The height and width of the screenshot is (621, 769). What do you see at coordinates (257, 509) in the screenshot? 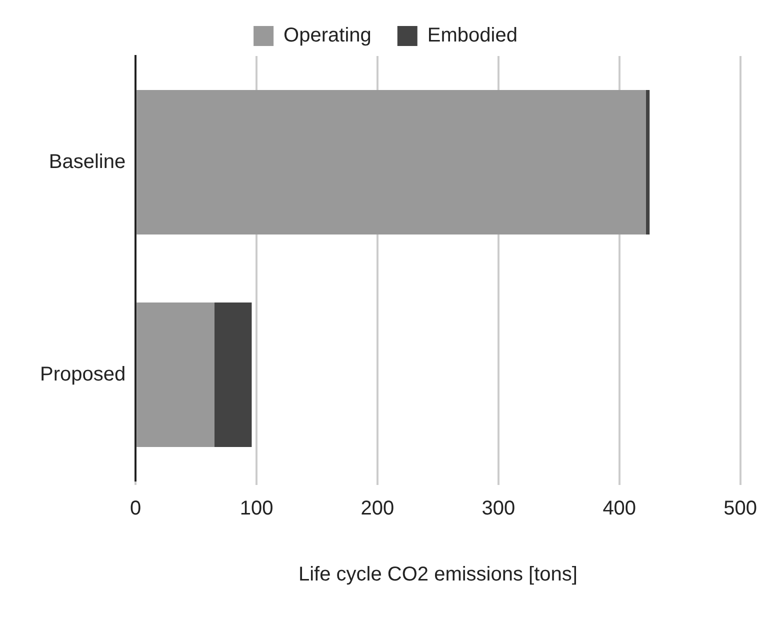
I see `x-tick-label: 100` at bounding box center [257, 509].